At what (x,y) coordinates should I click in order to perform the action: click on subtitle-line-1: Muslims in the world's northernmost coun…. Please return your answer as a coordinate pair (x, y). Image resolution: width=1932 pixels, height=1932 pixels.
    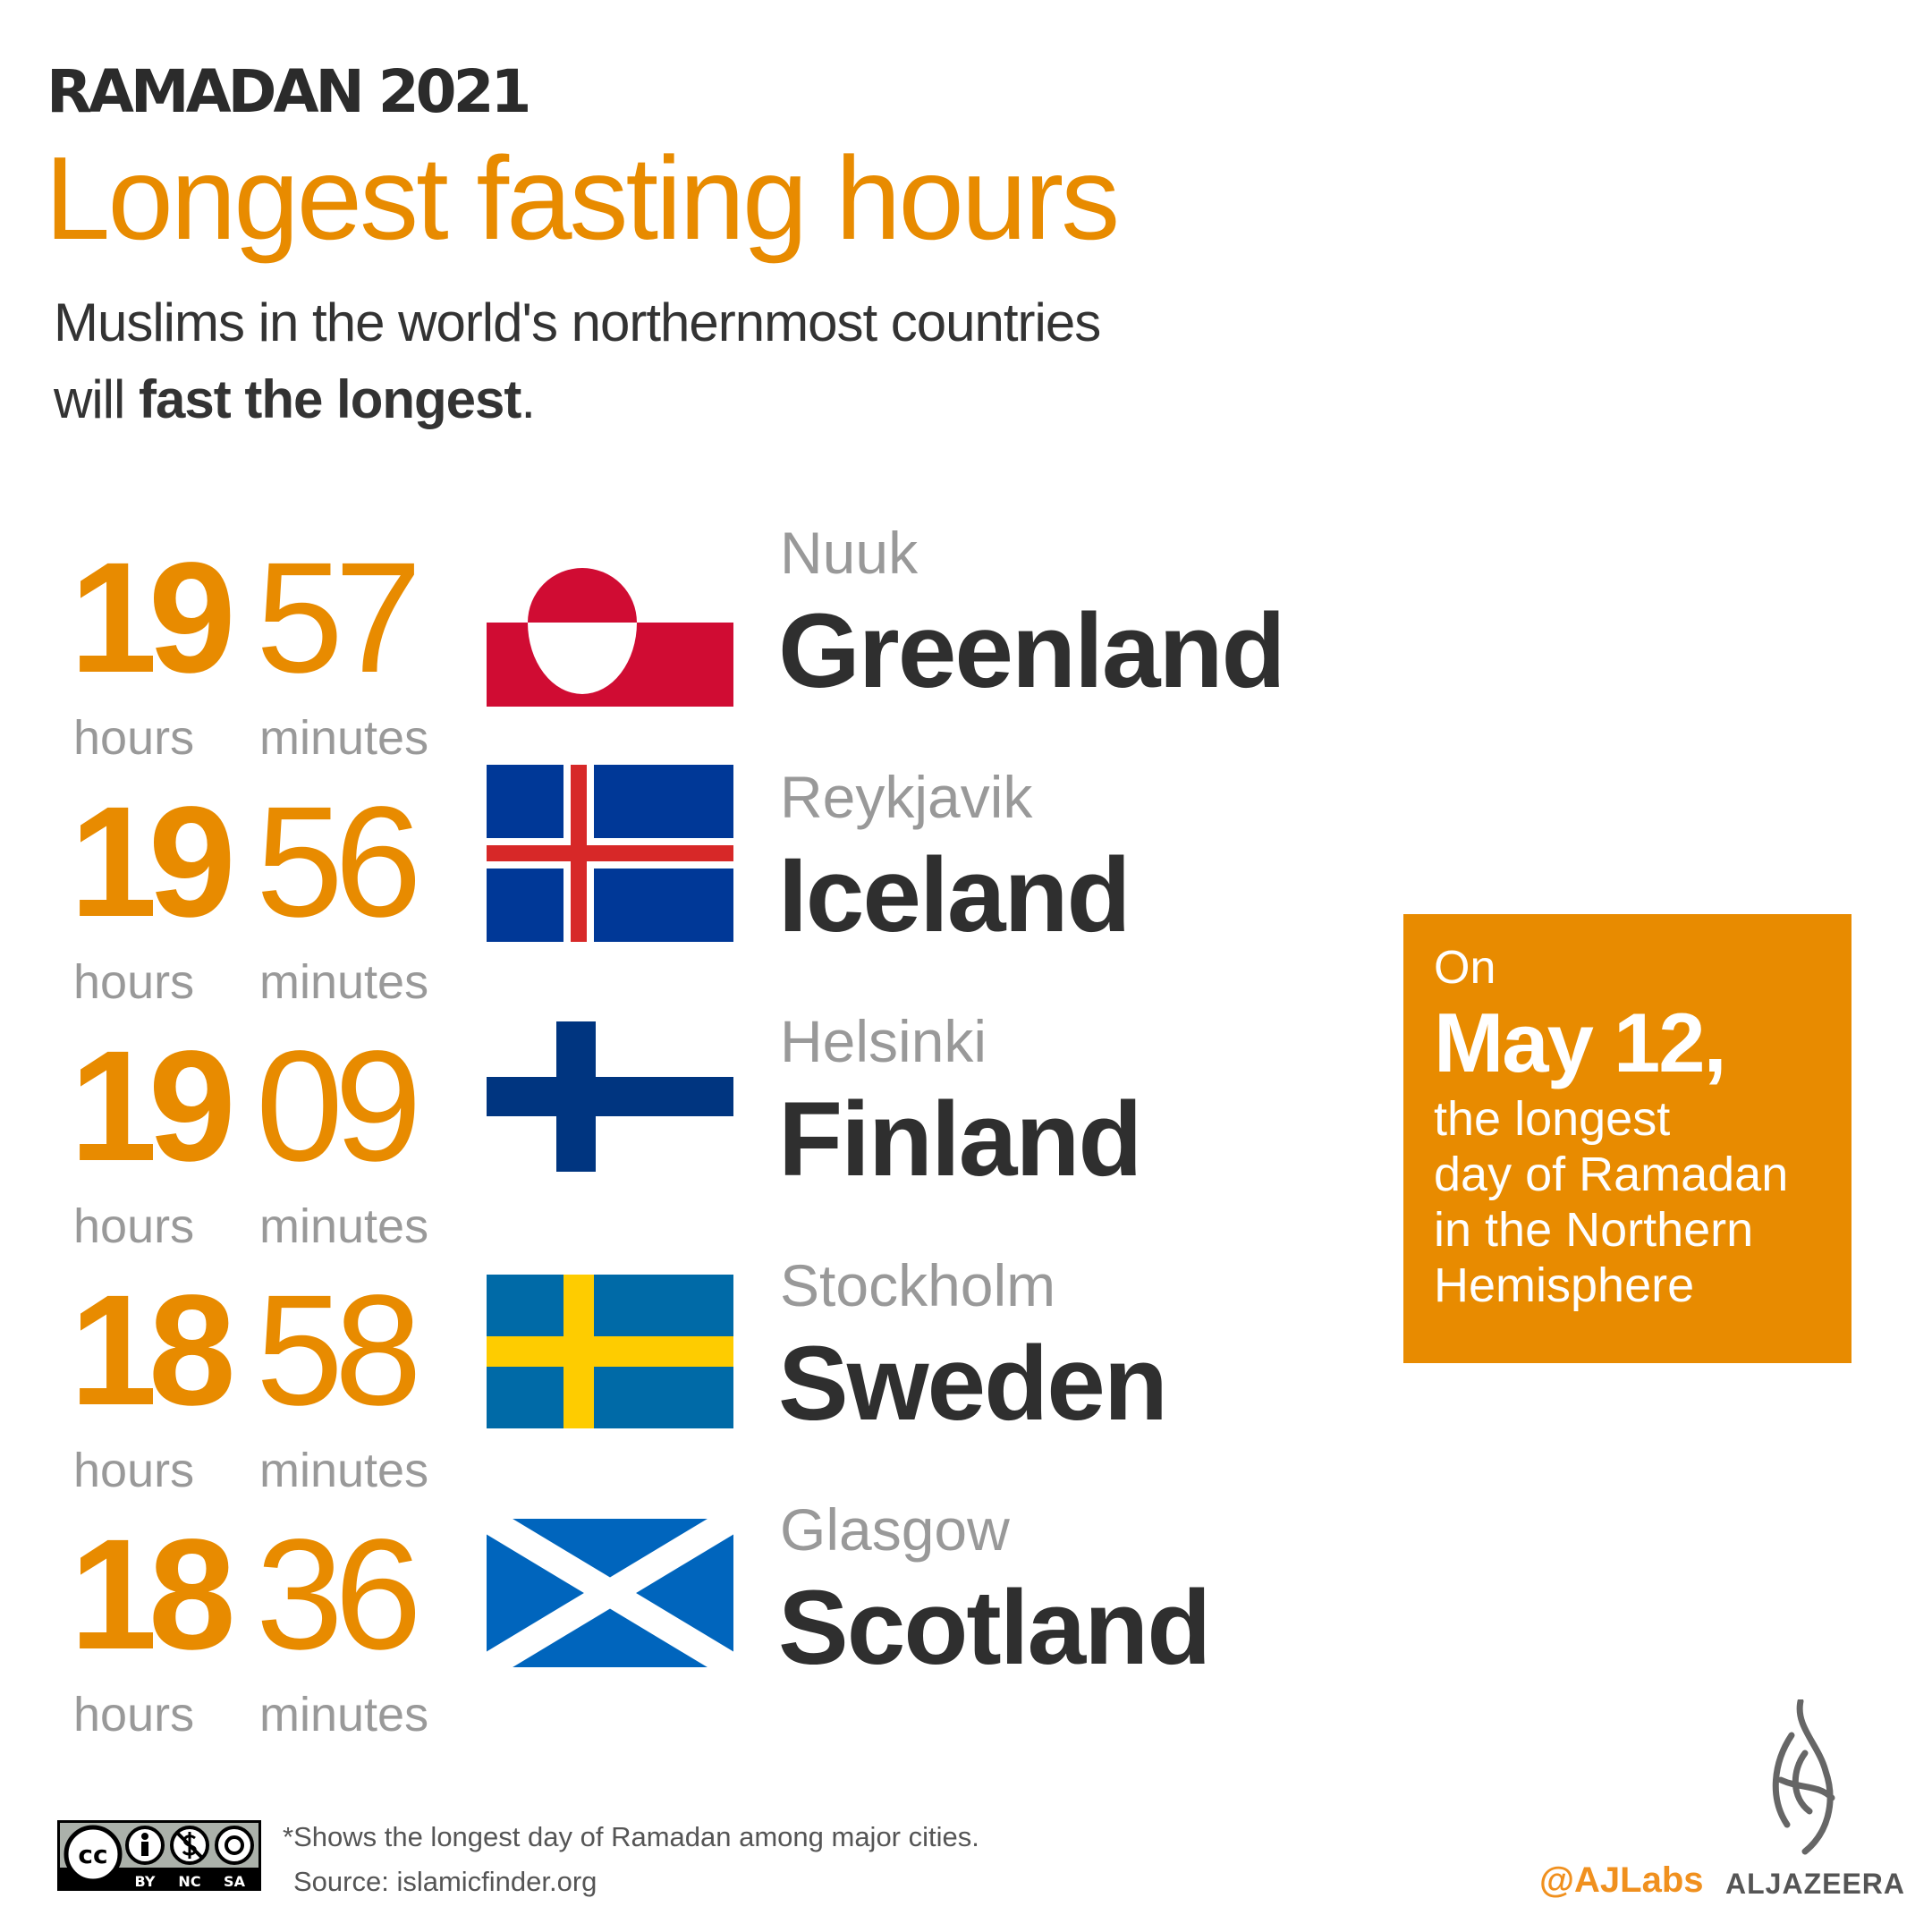
    Looking at the image, I should click on (577, 322).